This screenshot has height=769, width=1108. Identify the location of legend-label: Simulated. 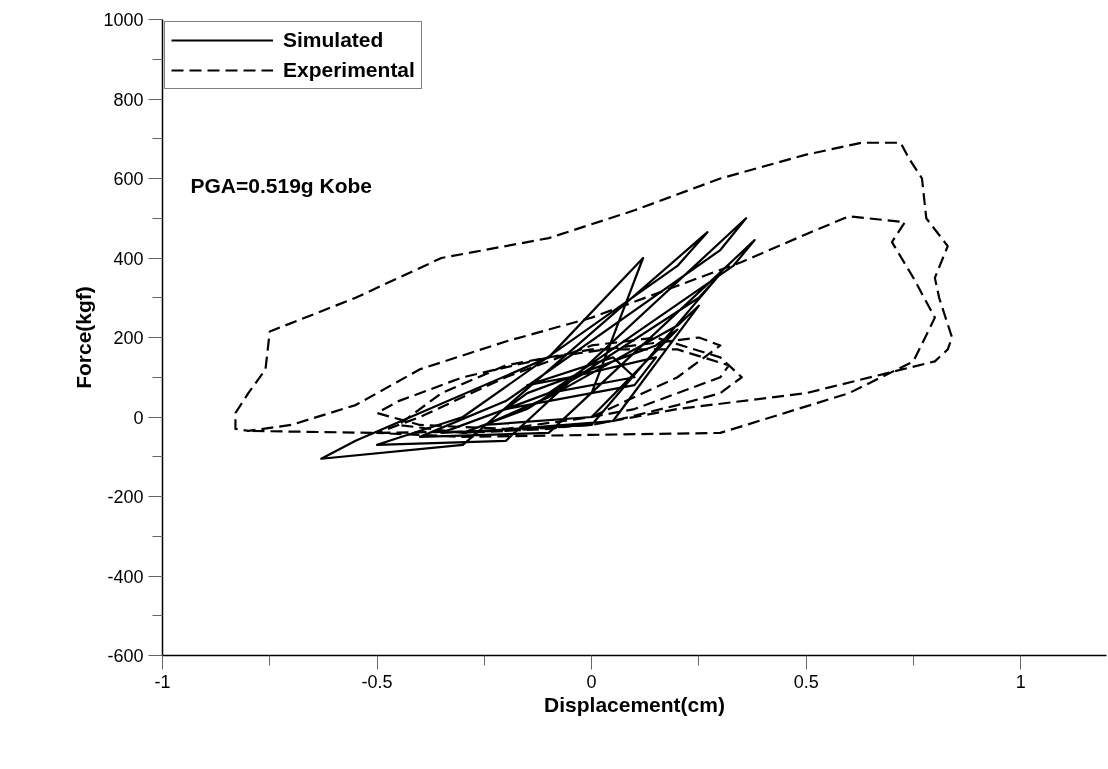
(333, 40).